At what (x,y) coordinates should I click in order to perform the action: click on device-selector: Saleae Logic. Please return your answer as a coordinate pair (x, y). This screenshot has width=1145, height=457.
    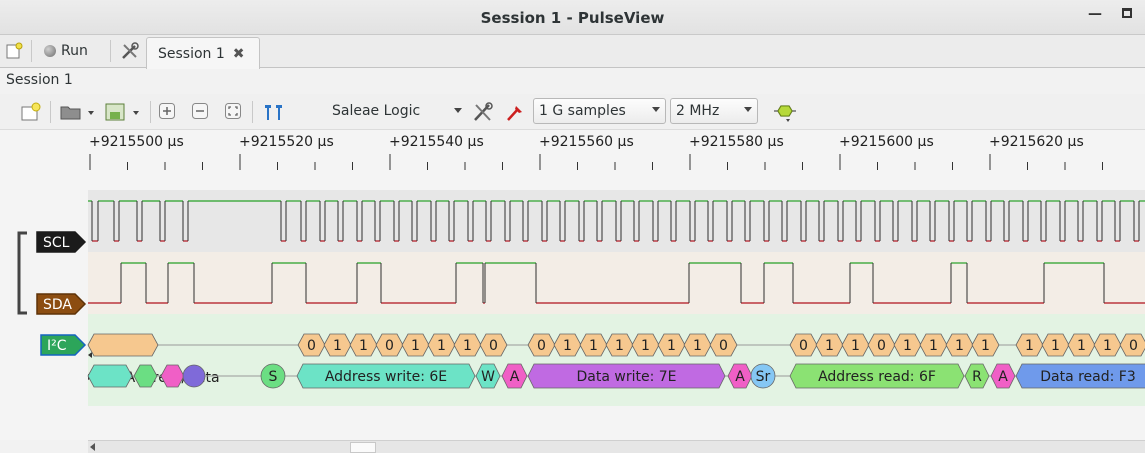
    Looking at the image, I should click on (393, 111).